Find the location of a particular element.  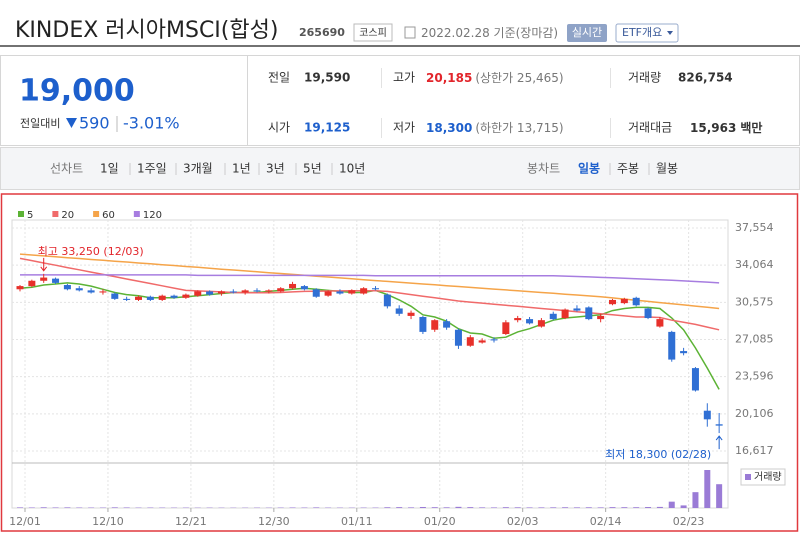

high-annotation: 최고 33,250 (12/03) is located at coordinates (91, 251).